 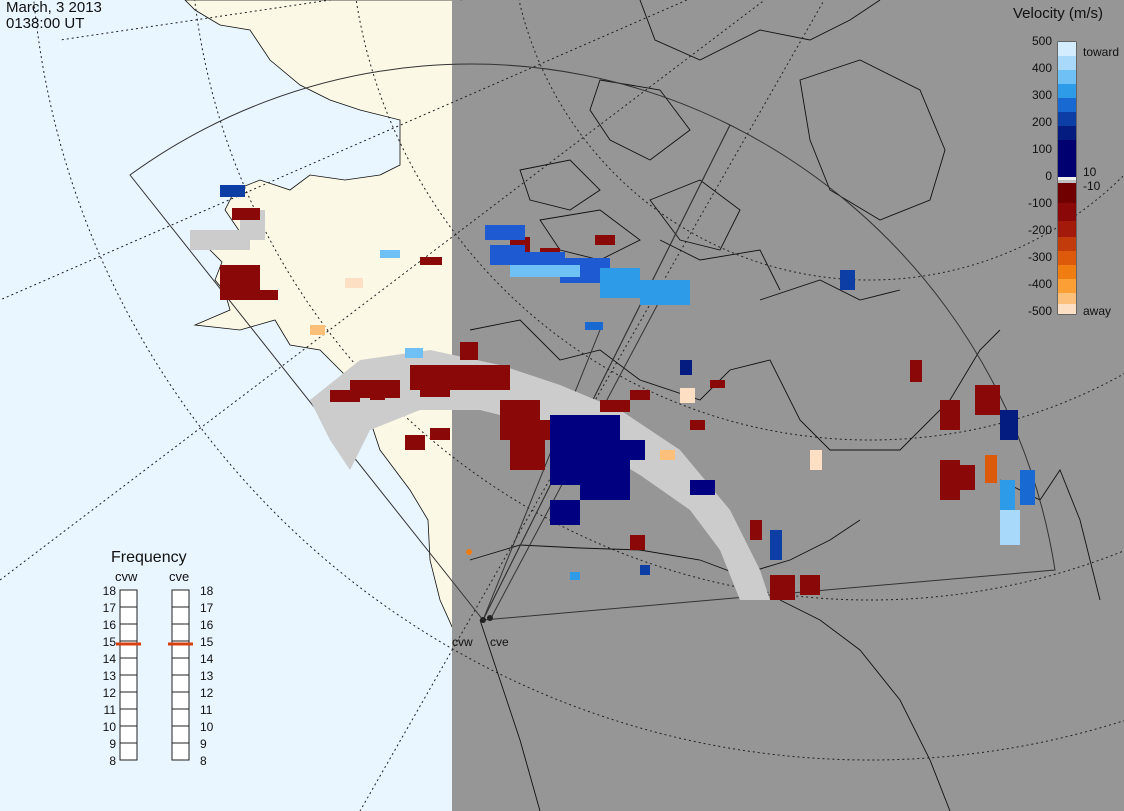 What do you see at coordinates (109, 642) in the screenshot?
I see `freq-scale-left: 15` at bounding box center [109, 642].